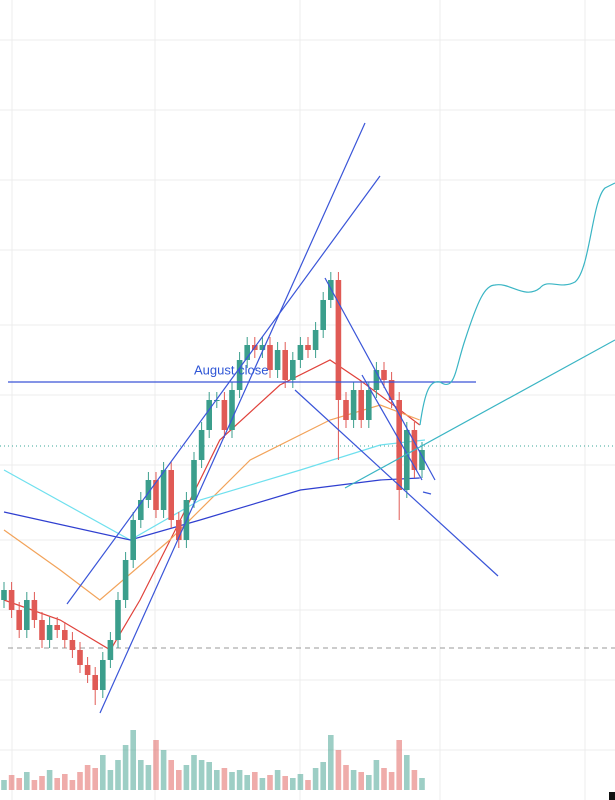 Image resolution: width=615 pixels, height=800 pixels. Describe the element at coordinates (517, 304) in the screenshot. I see `forecast-path` at that location.